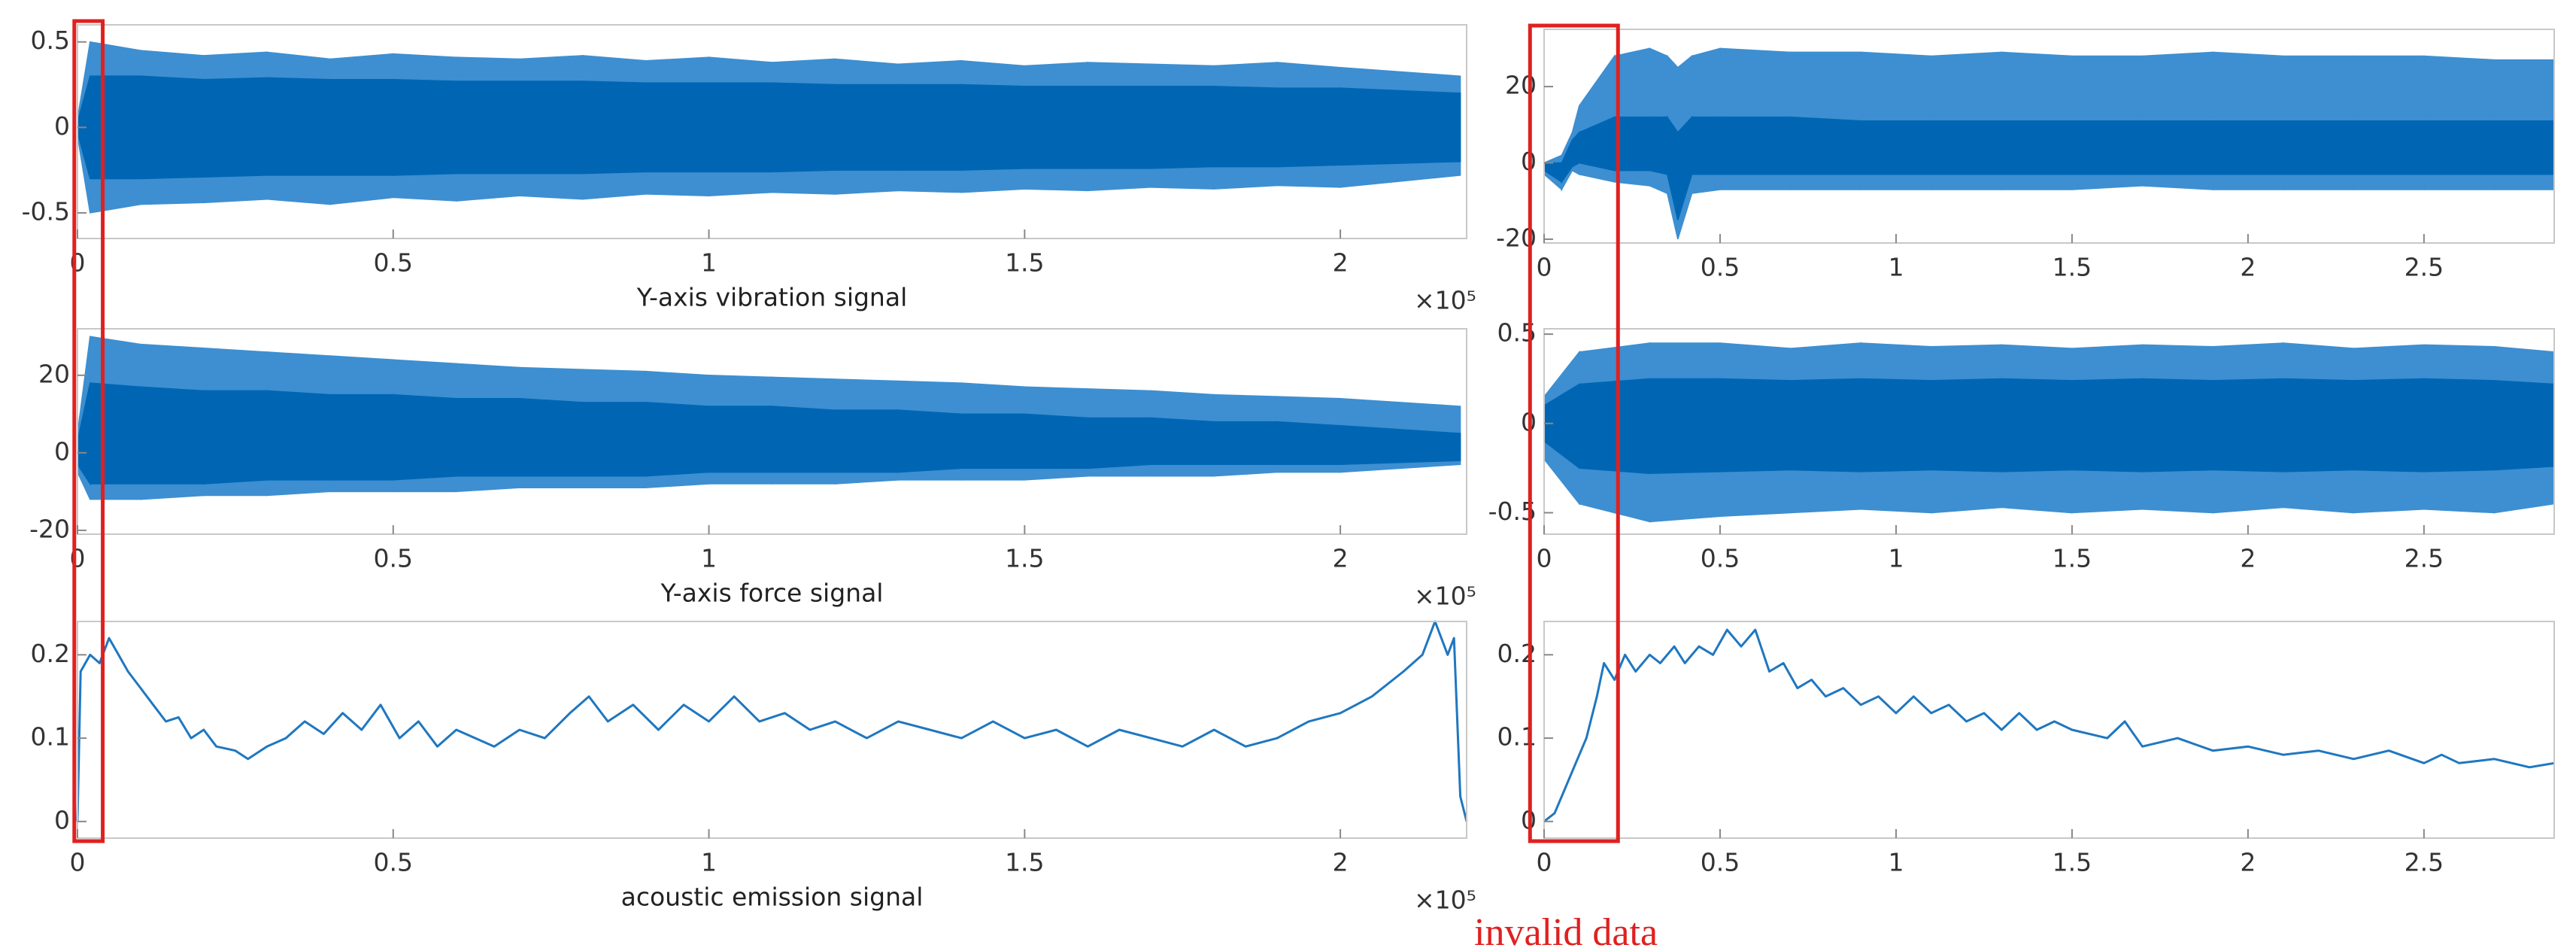  Describe the element at coordinates (772, 593) in the screenshot. I see `x-axis-label: Y-axis force signal` at that location.